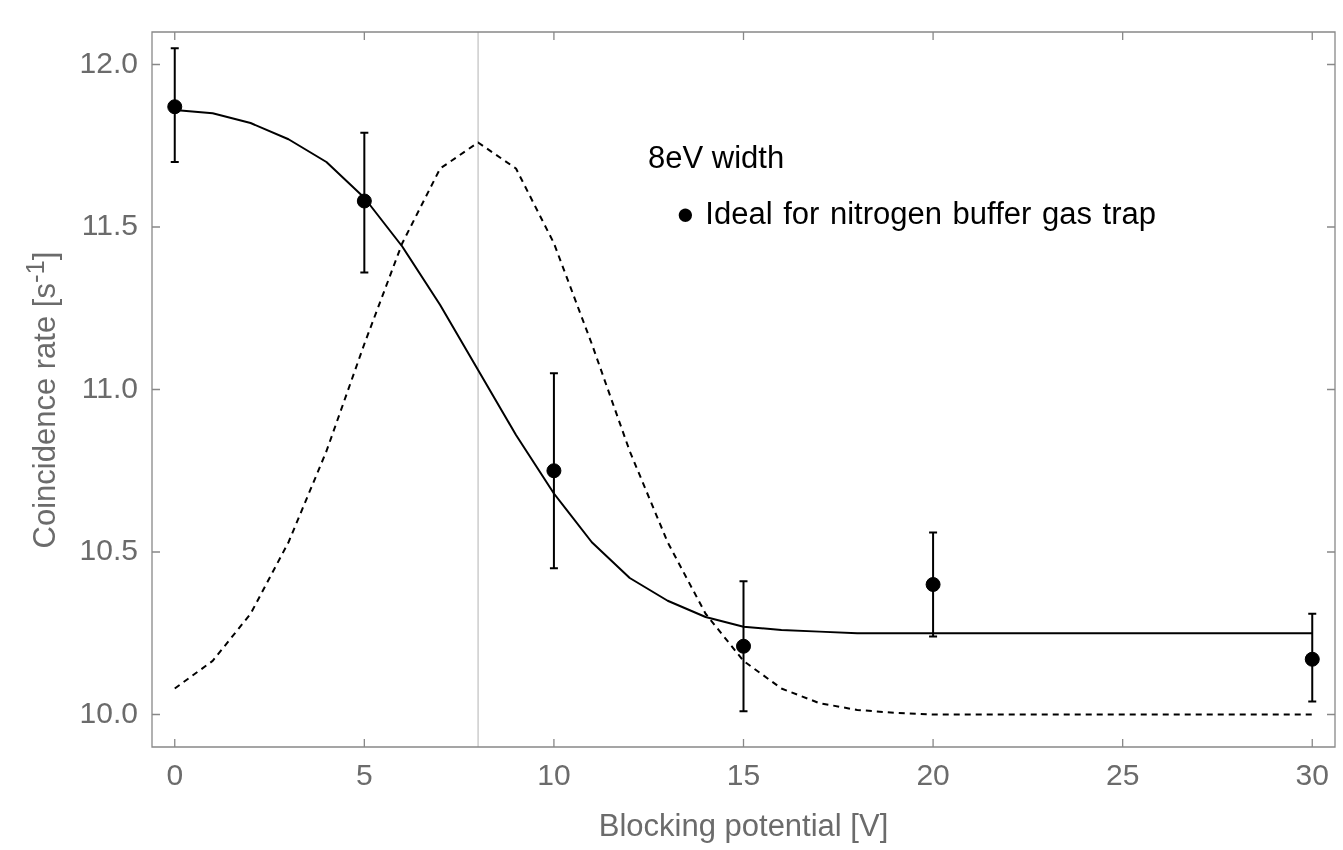 Image resolution: width=1343 pixels, height=850 pixels. I want to click on x-tick-label: 0, so click(175, 775).